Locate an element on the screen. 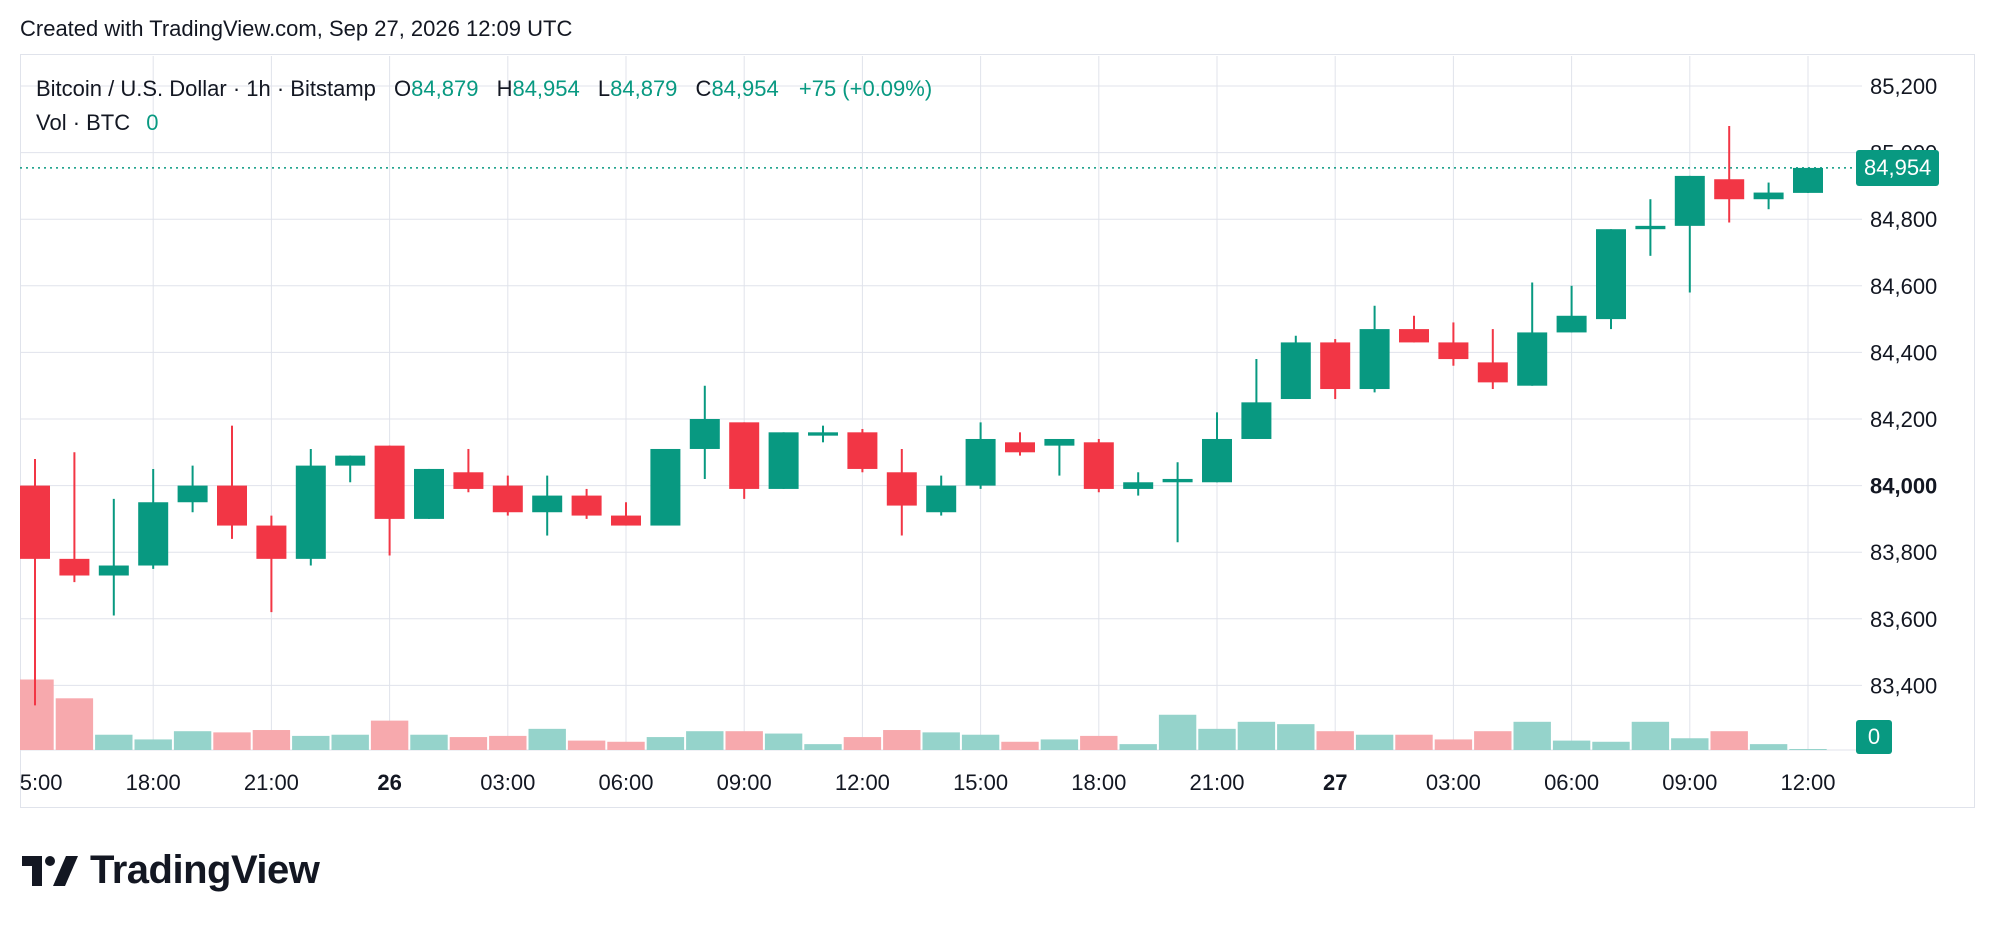  time-tick-label: 18:00 is located at coordinates (1098, 782).